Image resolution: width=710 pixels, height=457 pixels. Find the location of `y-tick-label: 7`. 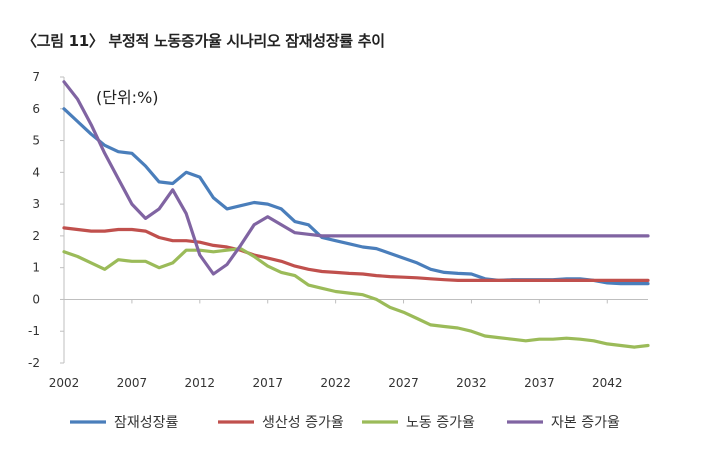

y-tick-label: 7 is located at coordinates (36, 77).